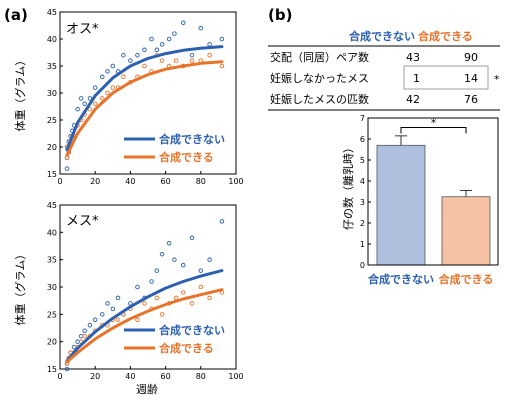  What do you see at coordinates (52, 93) in the screenshot?
I see `y-tick-label: 30` at bounding box center [52, 93].